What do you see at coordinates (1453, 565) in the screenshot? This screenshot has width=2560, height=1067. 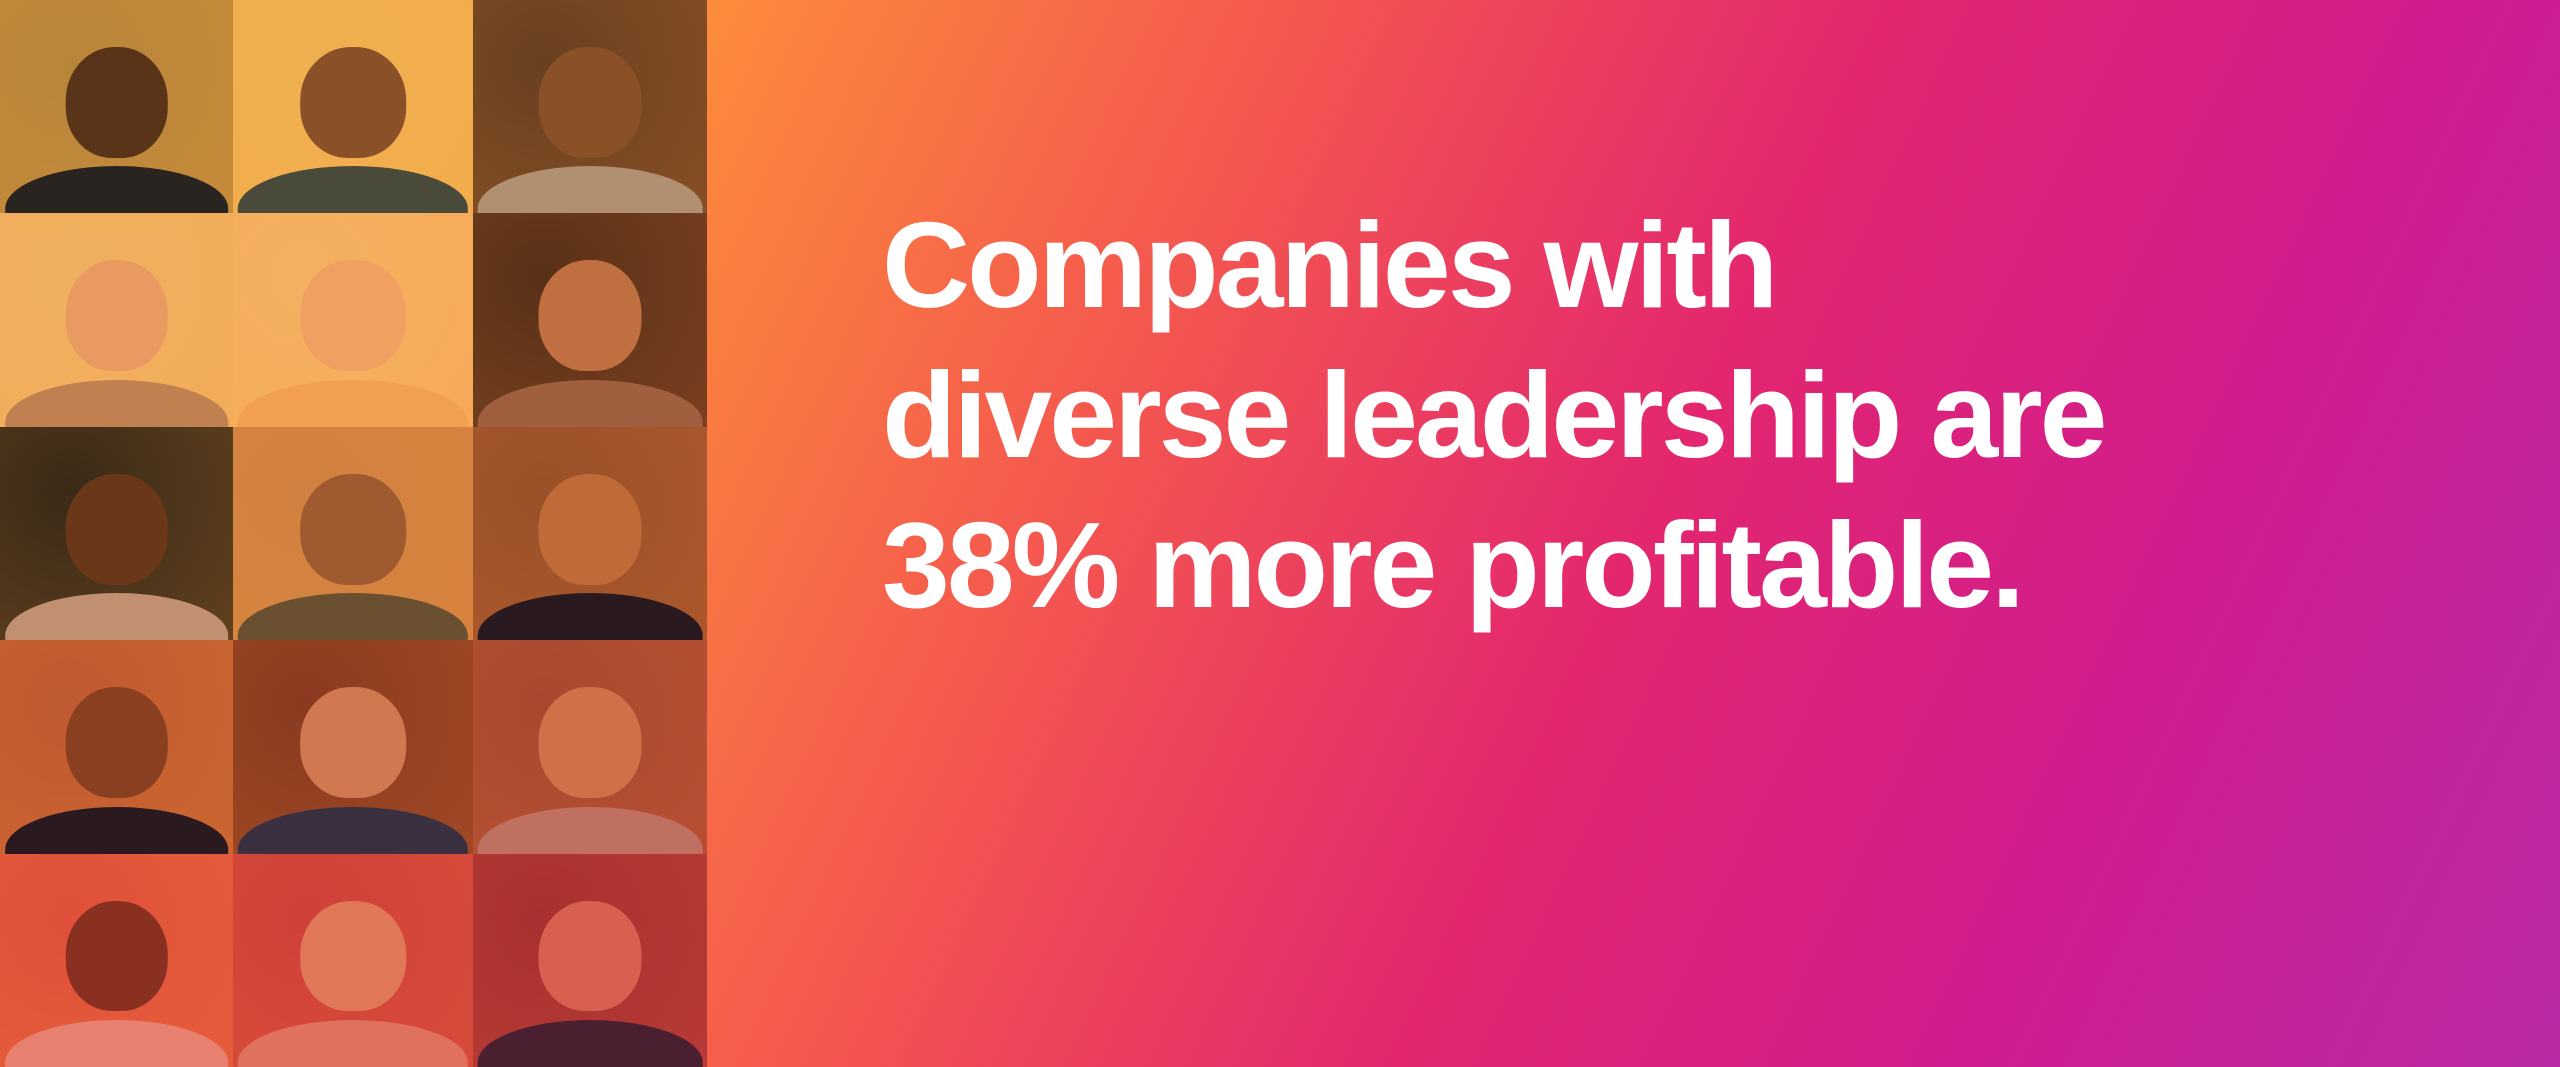 I see `headline-line-3: 38% more profitable.` at bounding box center [1453, 565].